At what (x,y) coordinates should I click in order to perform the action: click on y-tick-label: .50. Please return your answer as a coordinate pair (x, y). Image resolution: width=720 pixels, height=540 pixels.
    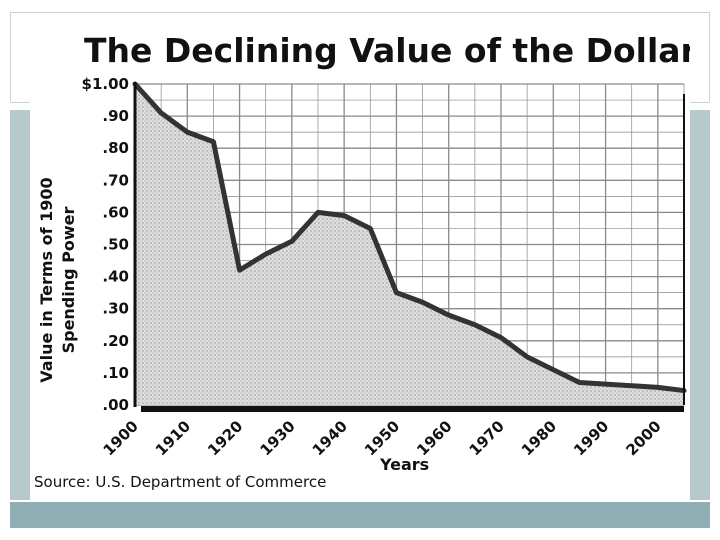
    Looking at the image, I should click on (115, 245).